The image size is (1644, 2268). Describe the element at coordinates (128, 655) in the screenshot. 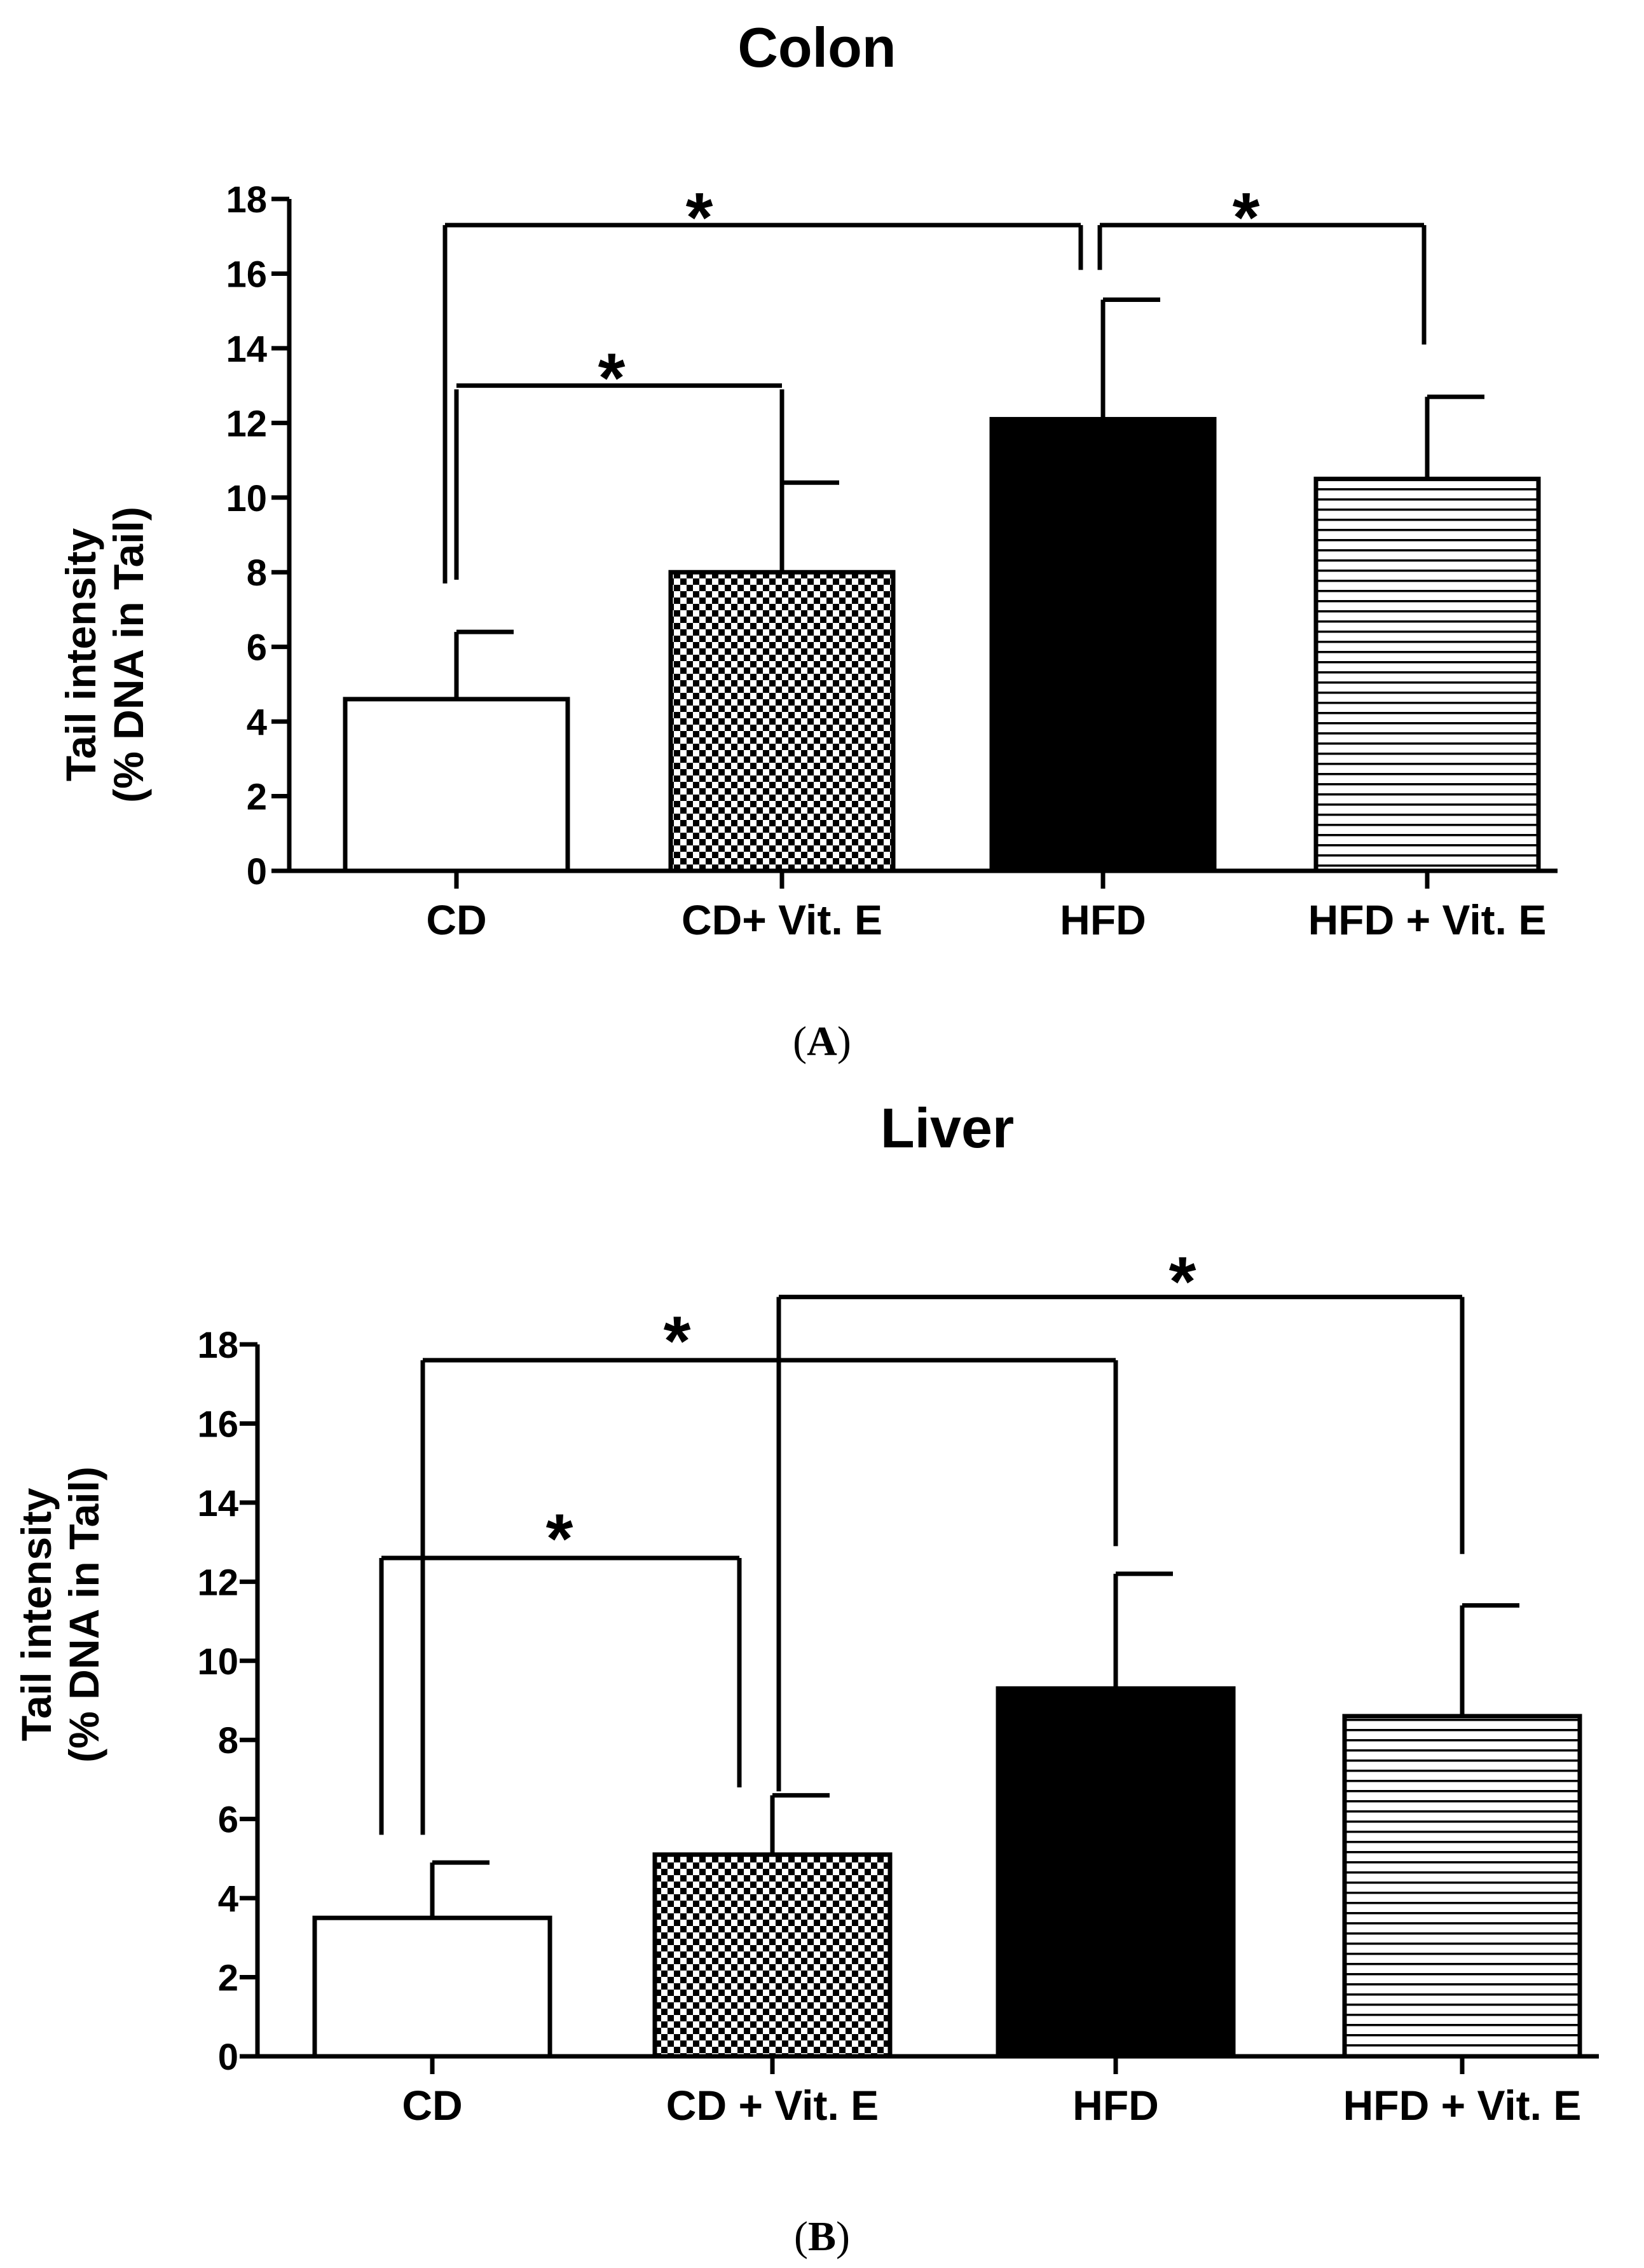

I see `panel-a-ylabel-line2: (% DNA in Tail)` at that location.